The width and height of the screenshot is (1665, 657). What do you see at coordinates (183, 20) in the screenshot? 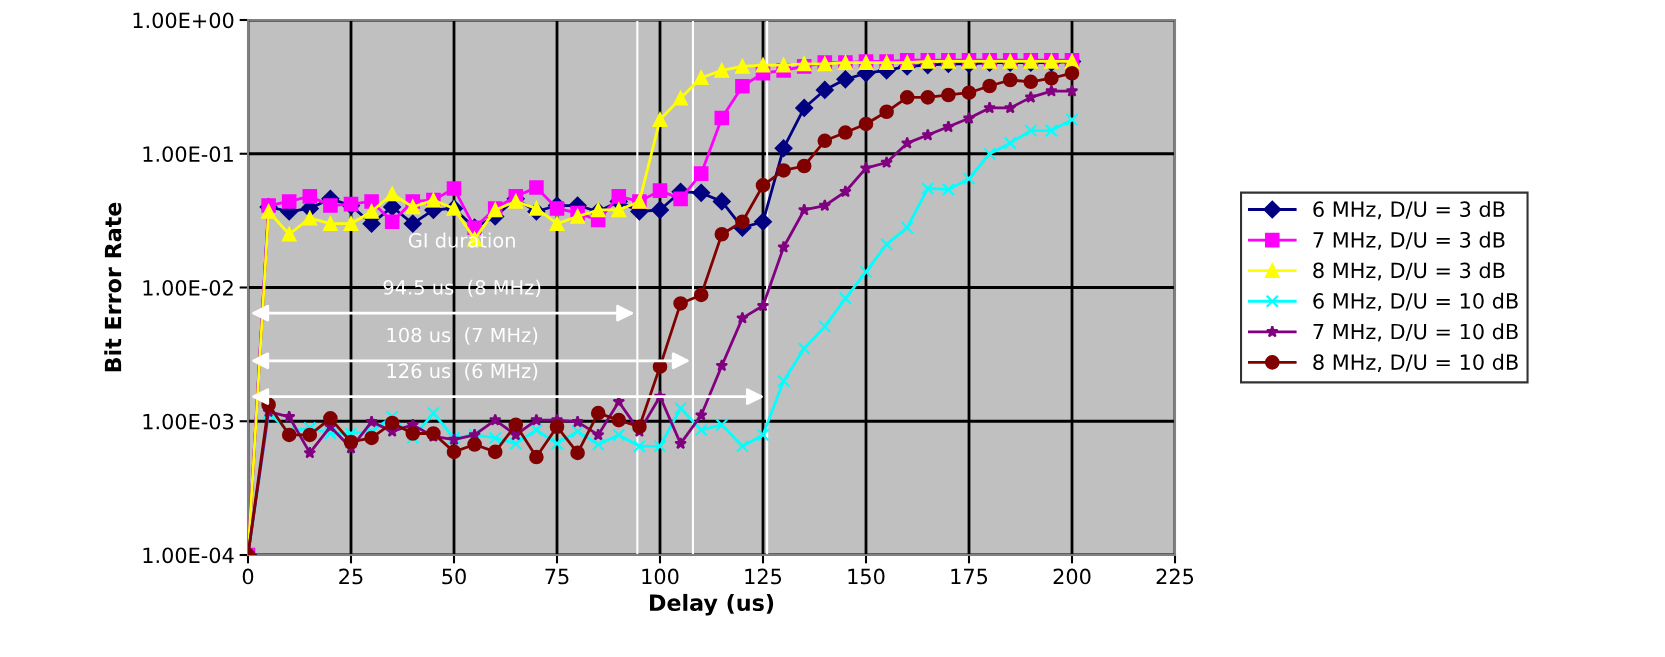
I see `y-tick-label: 1.00E+00` at bounding box center [183, 20].